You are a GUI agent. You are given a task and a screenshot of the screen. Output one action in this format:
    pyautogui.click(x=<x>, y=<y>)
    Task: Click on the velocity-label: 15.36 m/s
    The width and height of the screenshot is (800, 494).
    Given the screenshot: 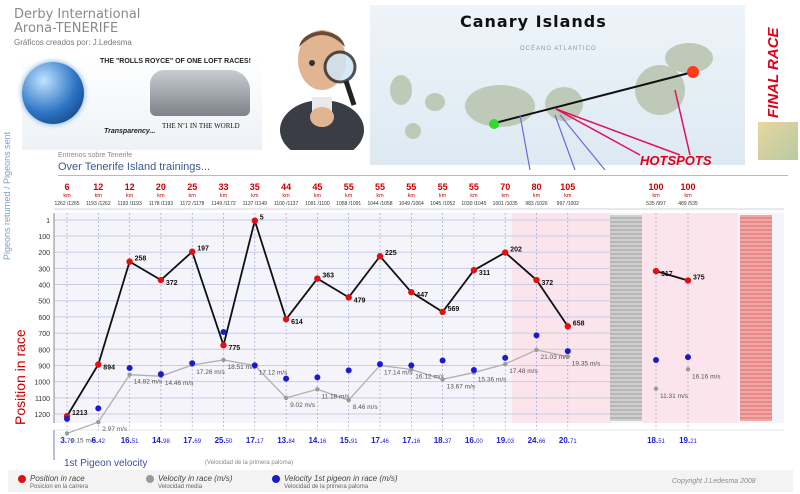 What is the action you would take?
    pyautogui.click(x=492, y=380)
    